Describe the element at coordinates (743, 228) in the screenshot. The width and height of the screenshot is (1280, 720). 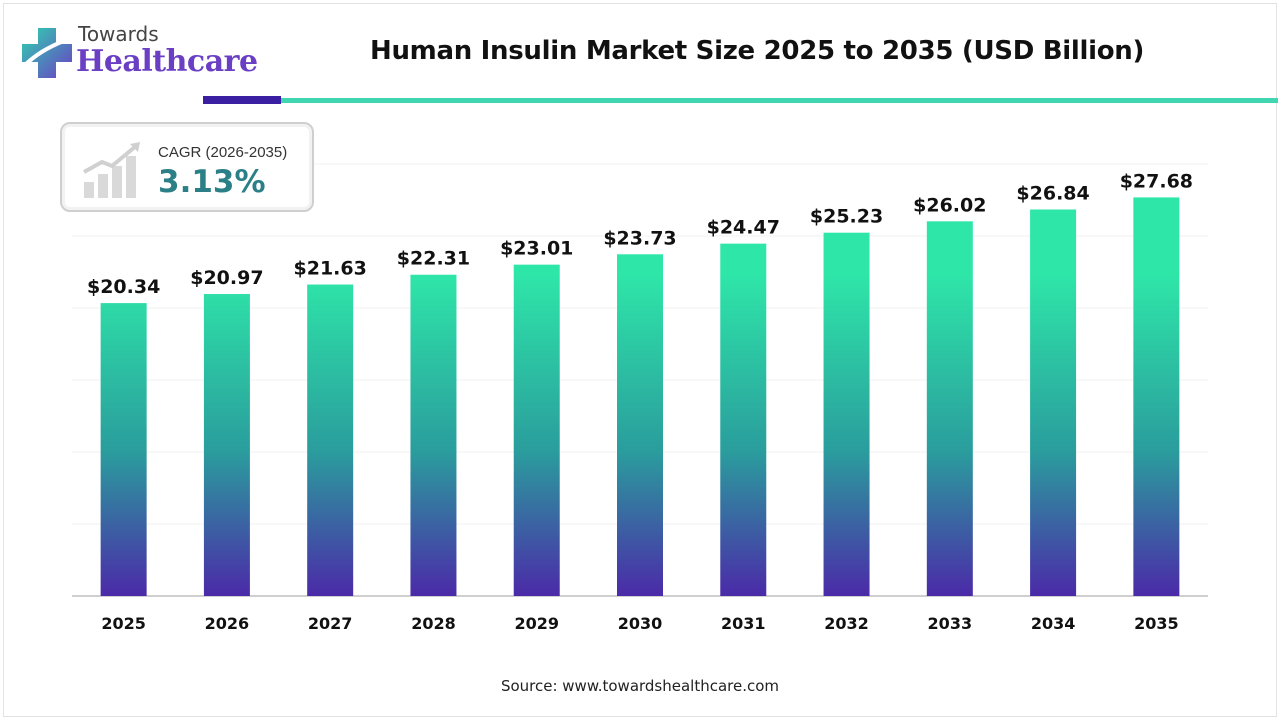
I see `data-label-2031: $24.47` at that location.